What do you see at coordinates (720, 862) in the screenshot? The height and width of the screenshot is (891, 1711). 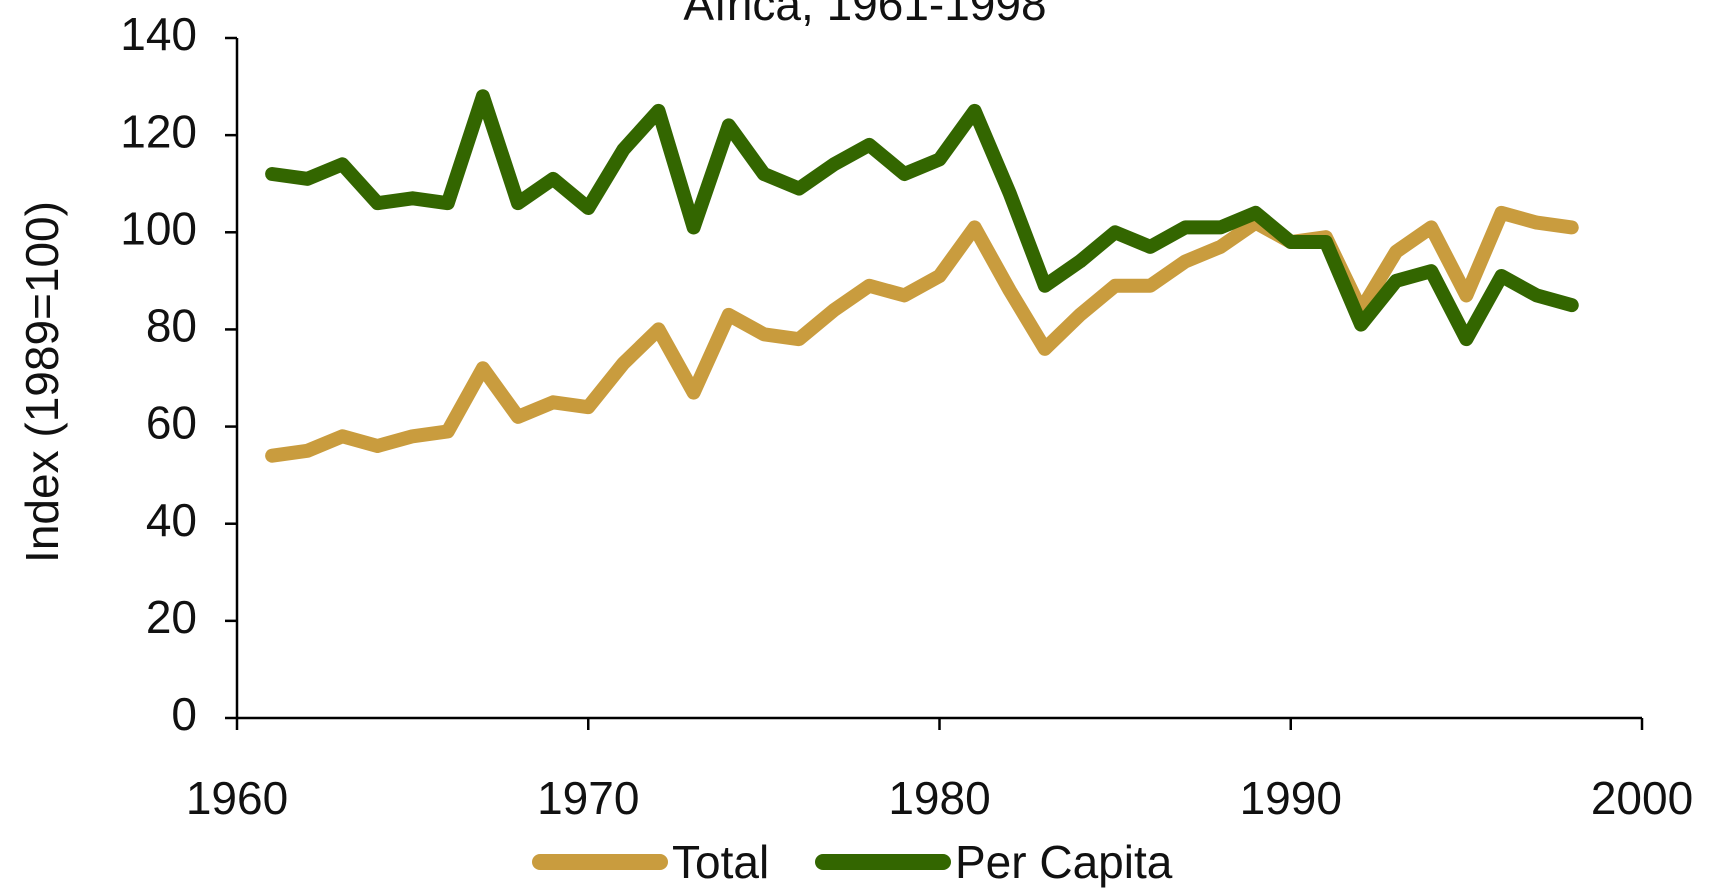 I see `legend-label: Total` at bounding box center [720, 862].